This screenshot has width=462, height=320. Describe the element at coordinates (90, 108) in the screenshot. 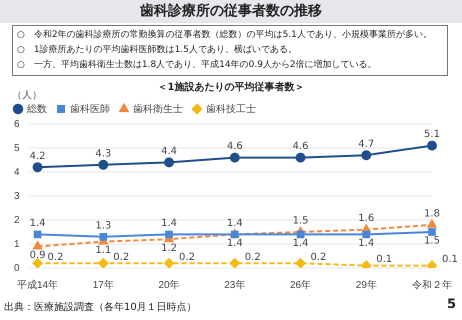

I see `legend-label: 歯科医師` at that location.